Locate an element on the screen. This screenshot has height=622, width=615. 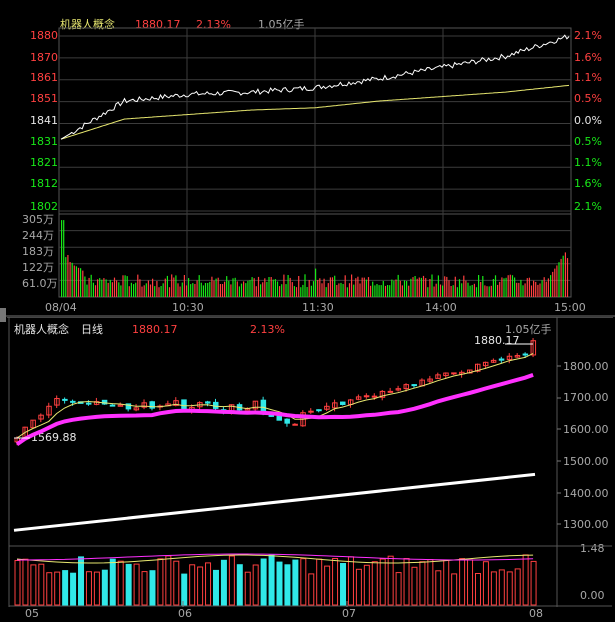
daily-index-name: 机器人概念 is located at coordinates (41, 329).